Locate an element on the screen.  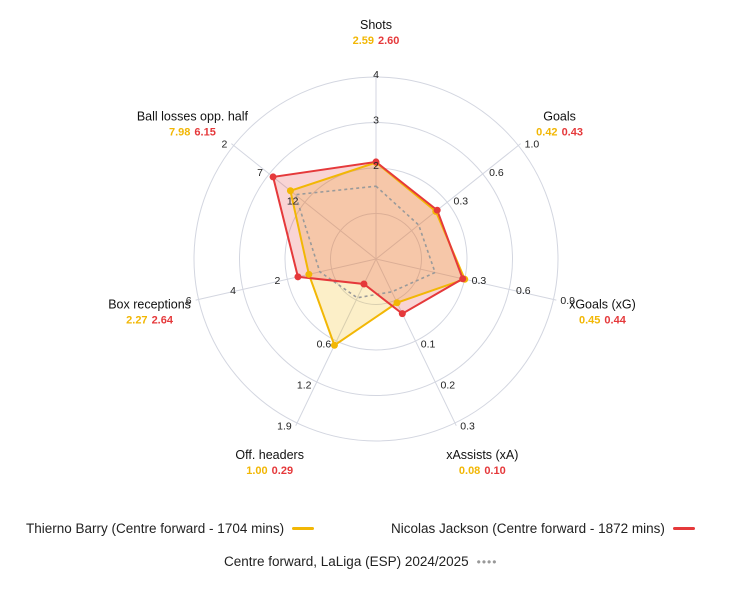
tick-label-1-3: 4 is located at coordinates (376, 75).